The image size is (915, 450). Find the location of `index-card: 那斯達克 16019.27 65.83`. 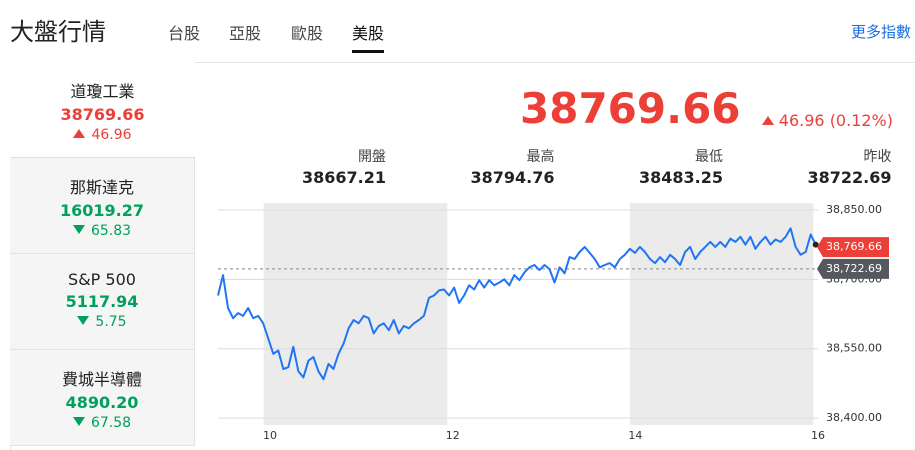

index-card: 那斯達克 16019.27 65.83 is located at coordinates (102, 206).